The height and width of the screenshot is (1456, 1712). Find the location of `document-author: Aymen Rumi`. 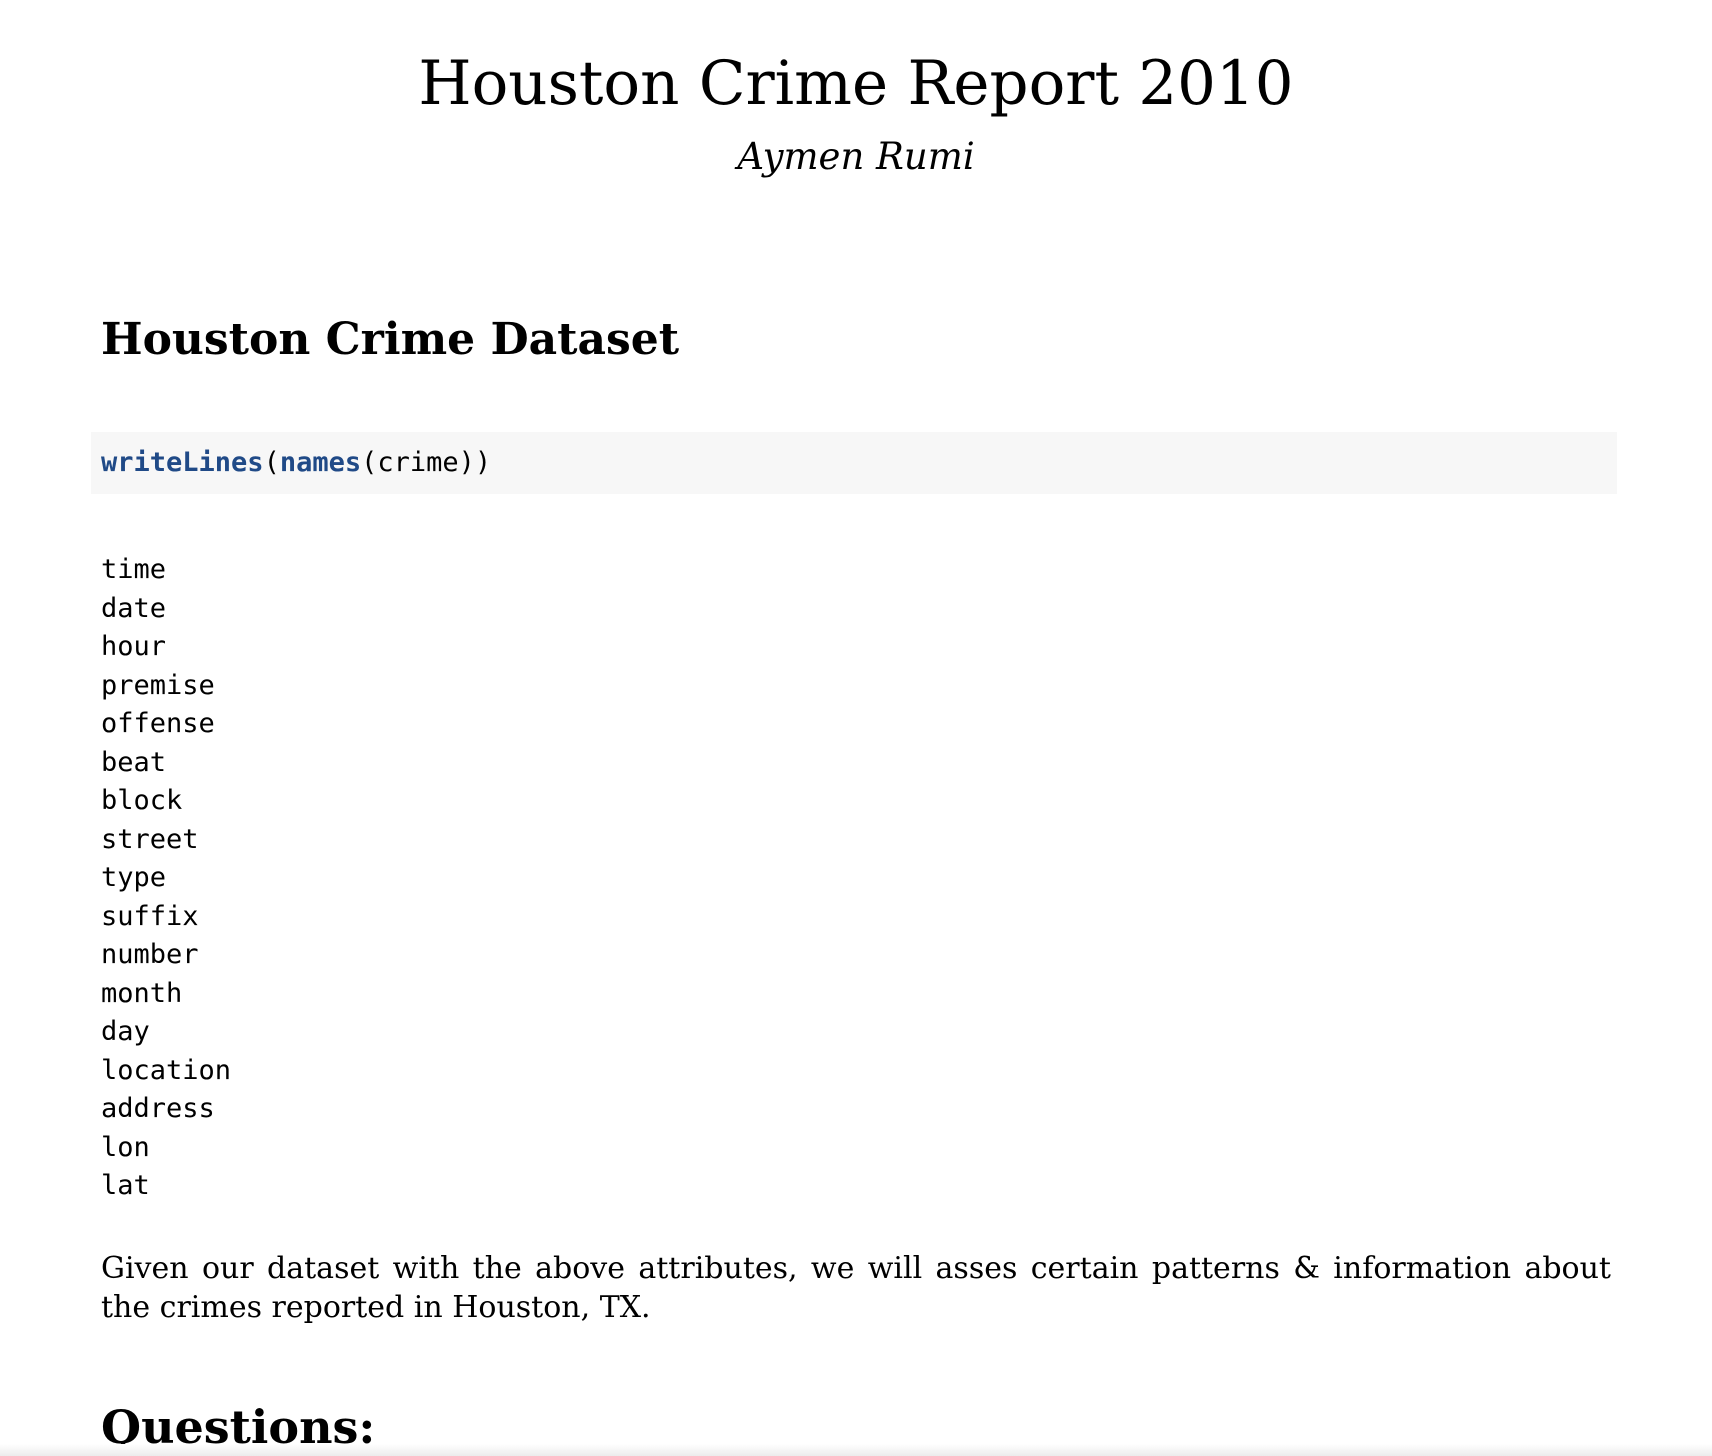

document-author: Aymen Rumi is located at coordinates (856, 156).